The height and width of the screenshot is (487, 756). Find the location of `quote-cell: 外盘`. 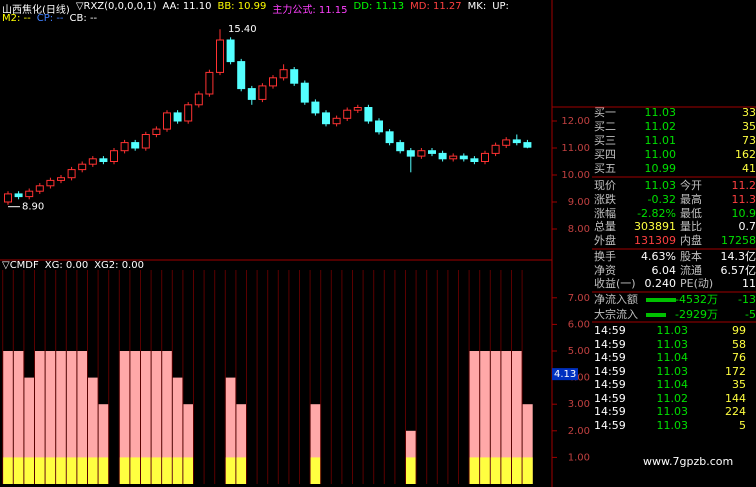

quote-cell: 外盘 is located at coordinates (605, 241).